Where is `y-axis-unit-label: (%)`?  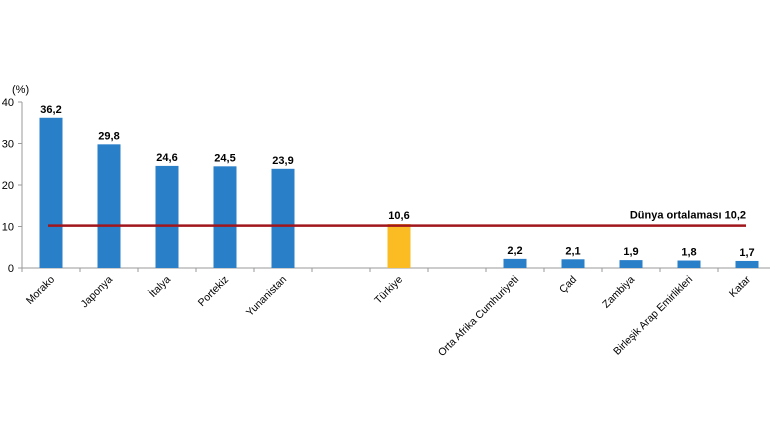
y-axis-unit-label: (%) is located at coordinates (20, 90).